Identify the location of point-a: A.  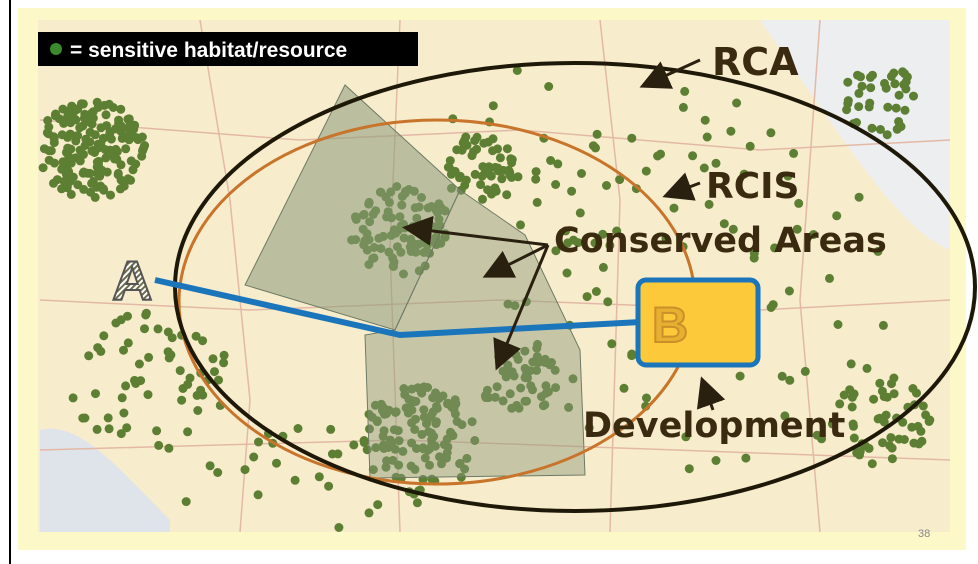
(132, 280).